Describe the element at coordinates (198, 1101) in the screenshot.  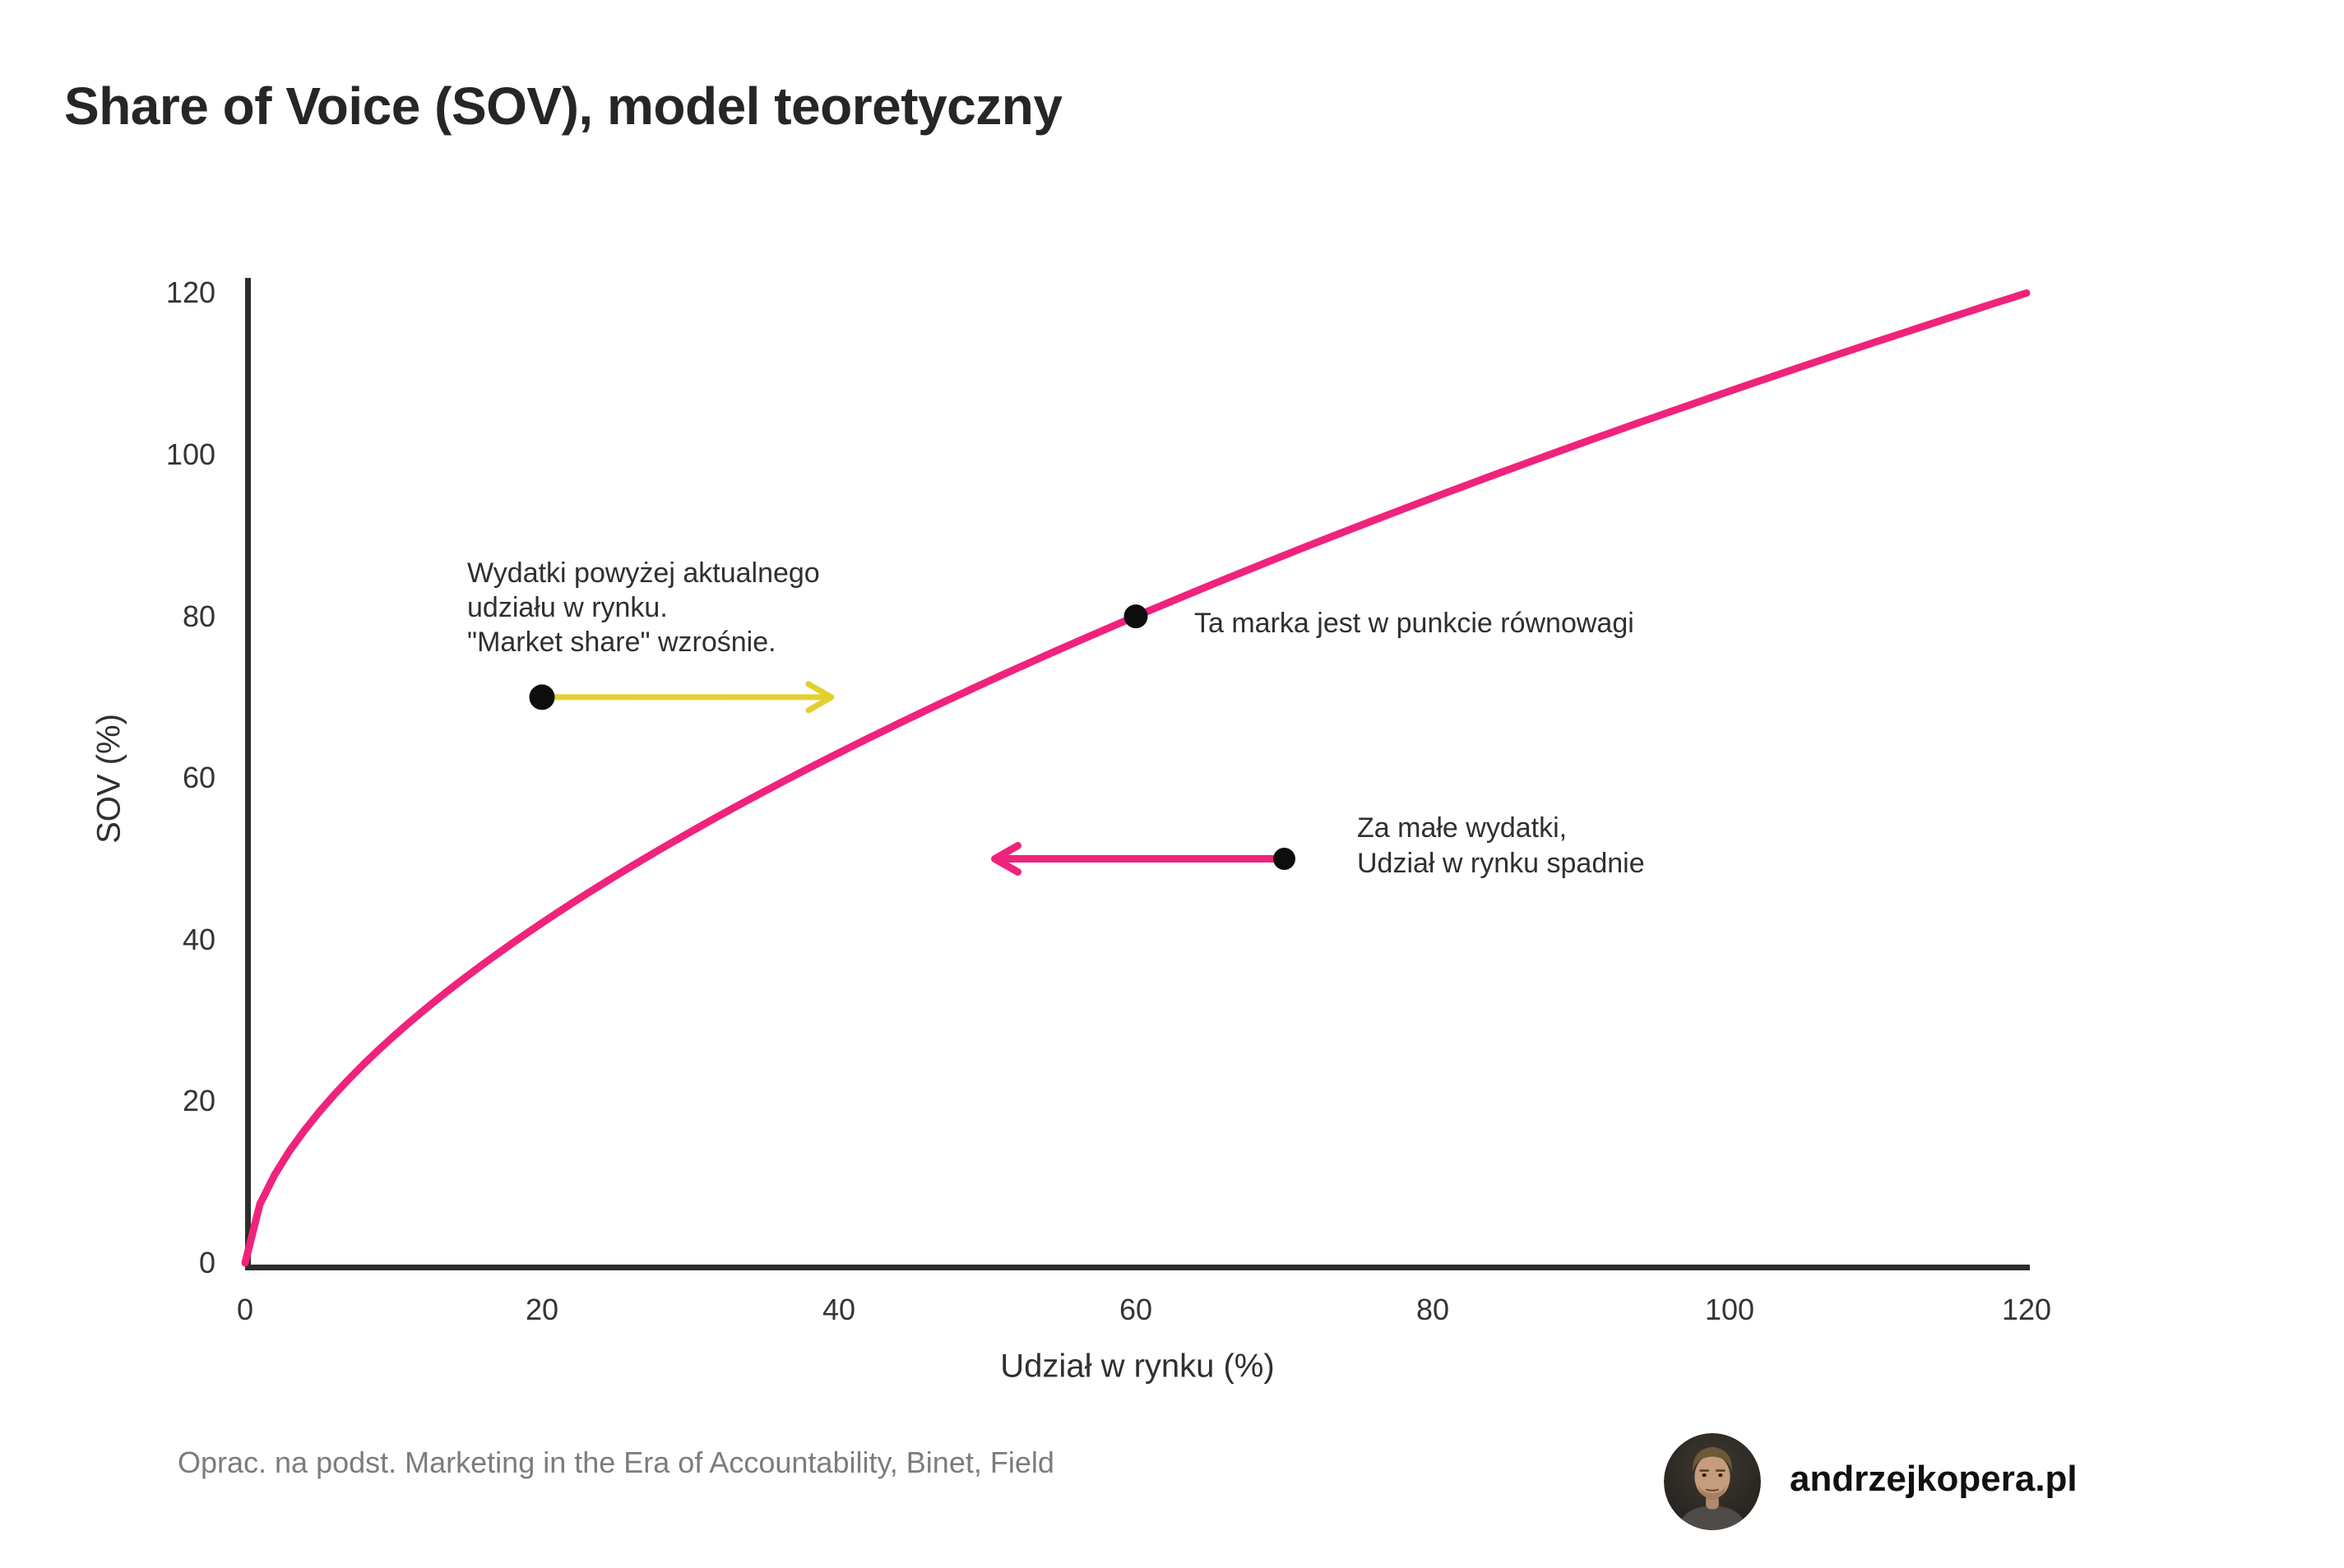
I see `y-tick-label: 20` at that location.